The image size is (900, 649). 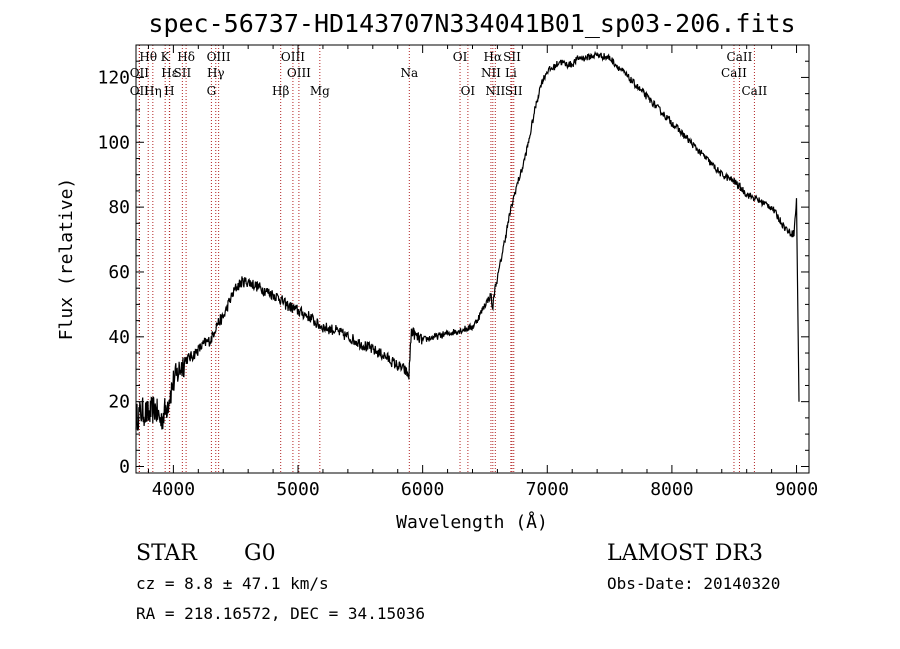 What do you see at coordinates (260, 553) in the screenshot?
I see `object-subclass: G0` at bounding box center [260, 553].